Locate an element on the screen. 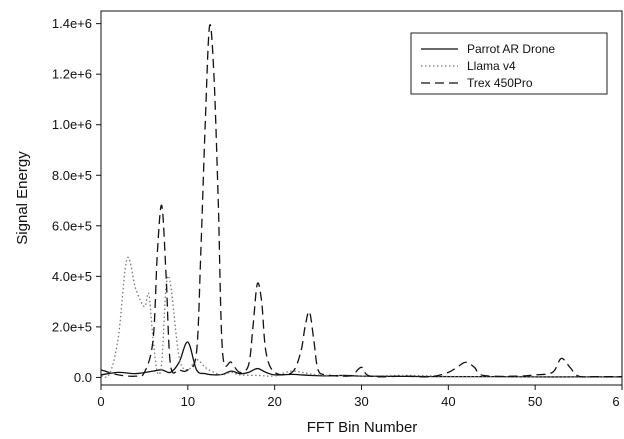  y-tick-label: 6.0e+5 is located at coordinates (72, 225).